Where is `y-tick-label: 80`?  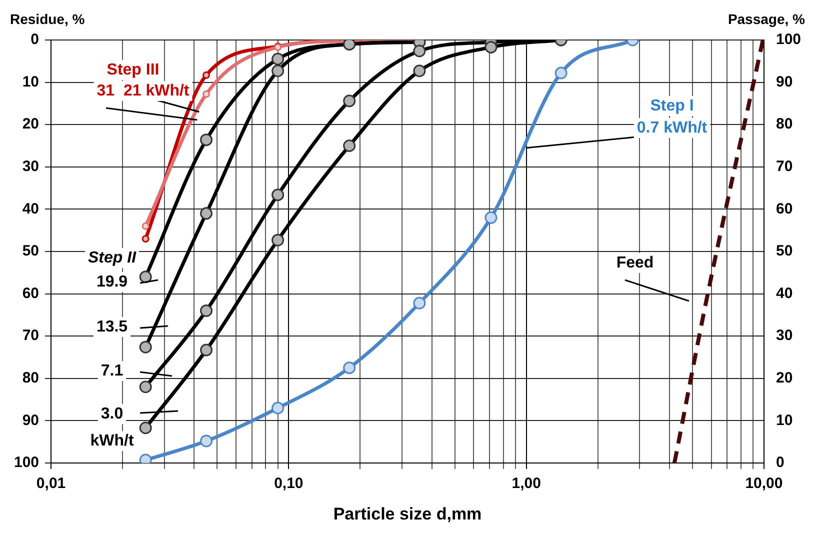 y-tick-label: 80 is located at coordinates (31, 378).